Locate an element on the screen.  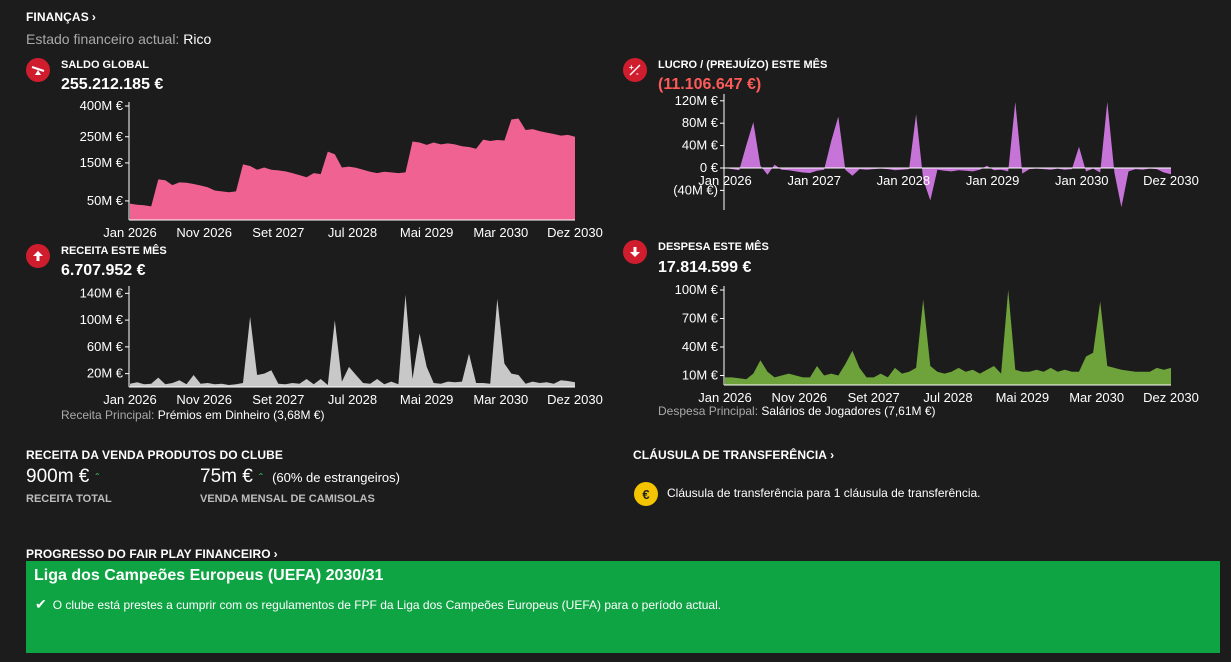
y-tick-label: 20M € is located at coordinates (105, 373).